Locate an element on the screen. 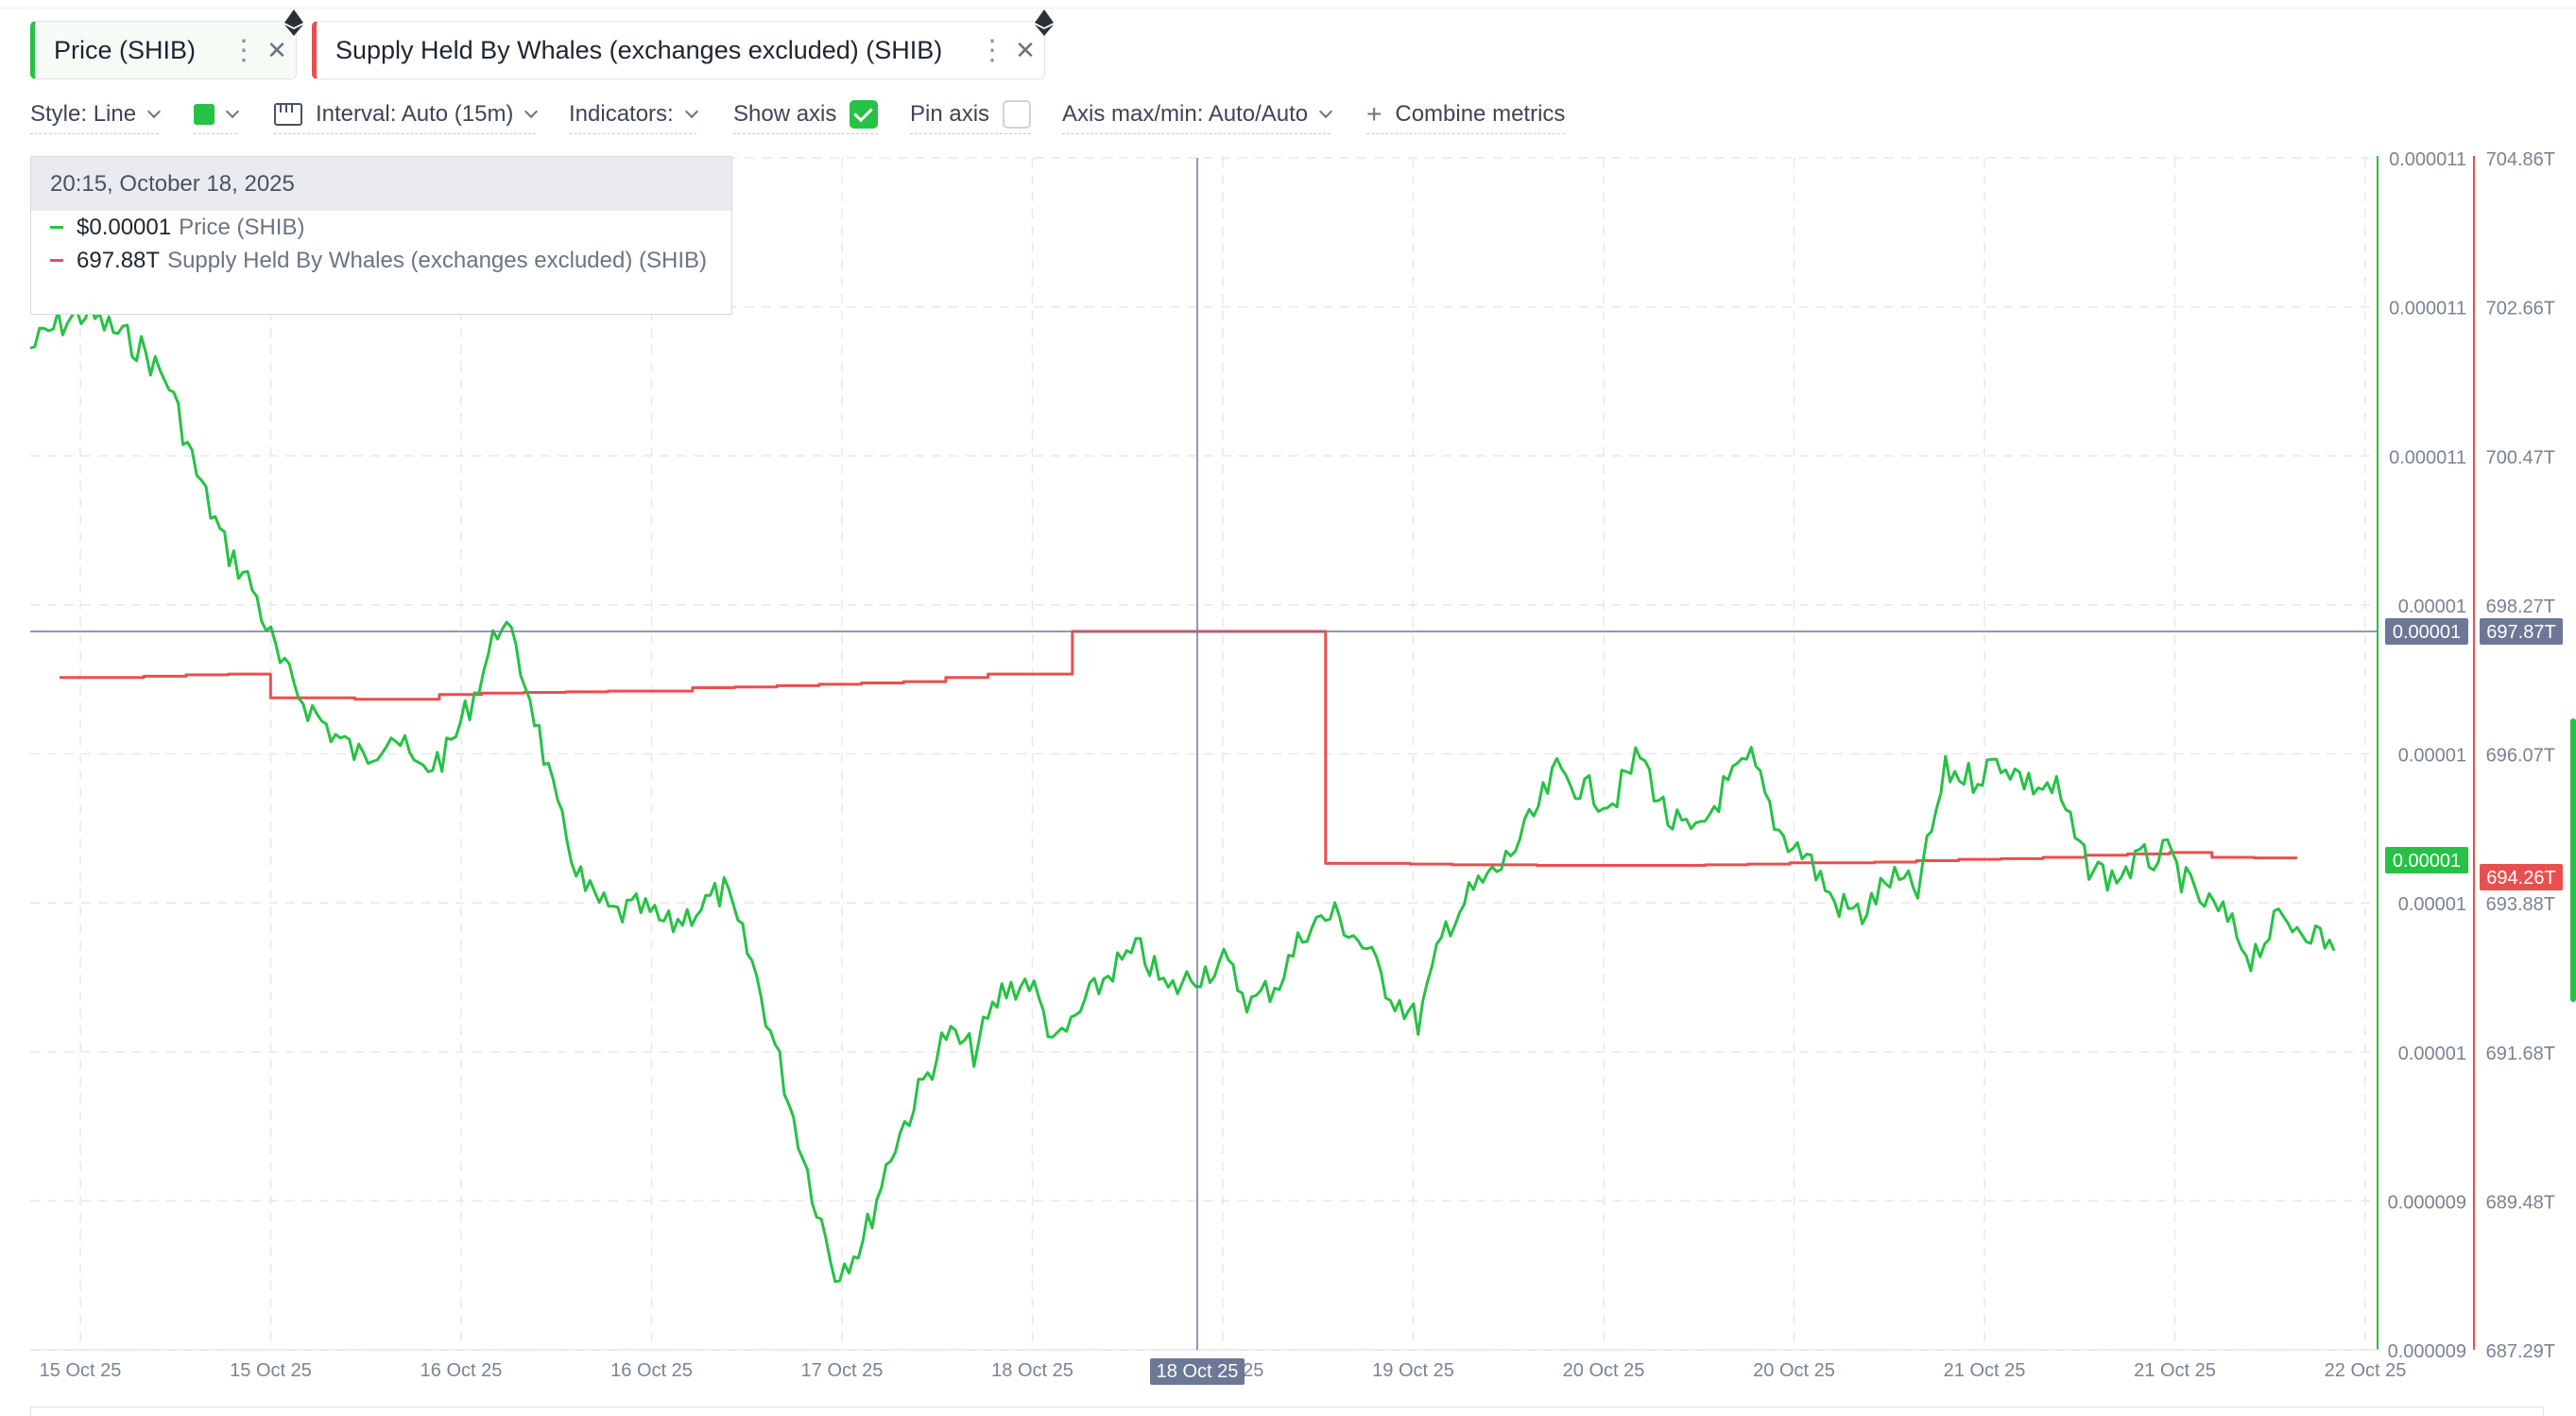 The height and width of the screenshot is (1416, 2576). x-axis-tick: 22 Oct 25 is located at coordinates (2366, 1370).